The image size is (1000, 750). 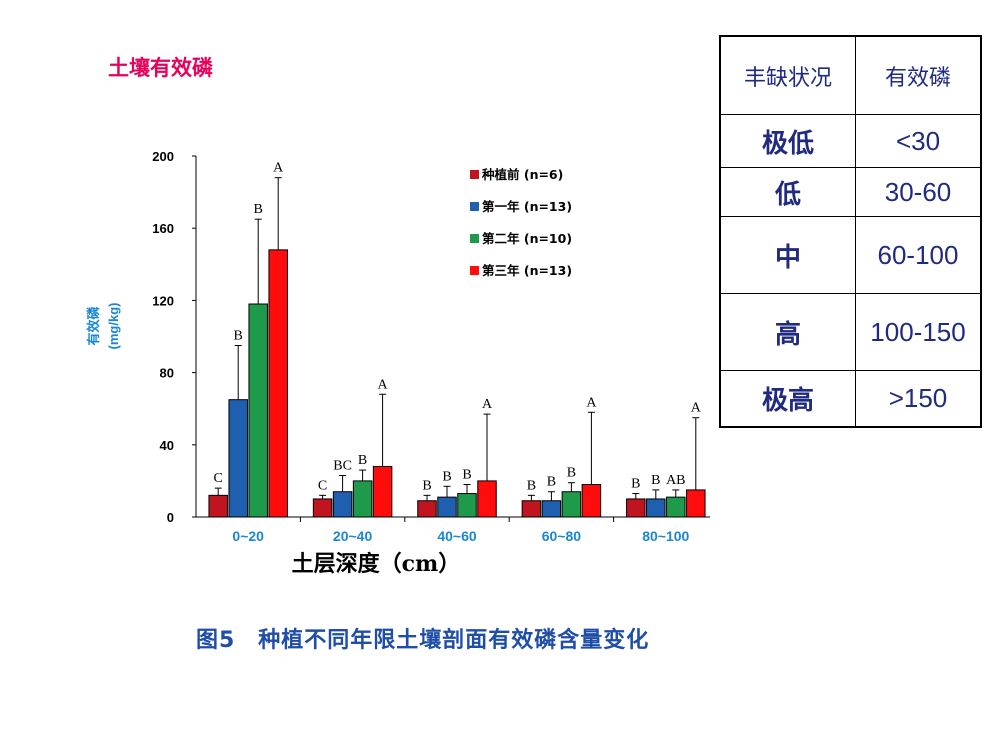 I want to click on y-tick-label: 0, so click(x=170, y=517).